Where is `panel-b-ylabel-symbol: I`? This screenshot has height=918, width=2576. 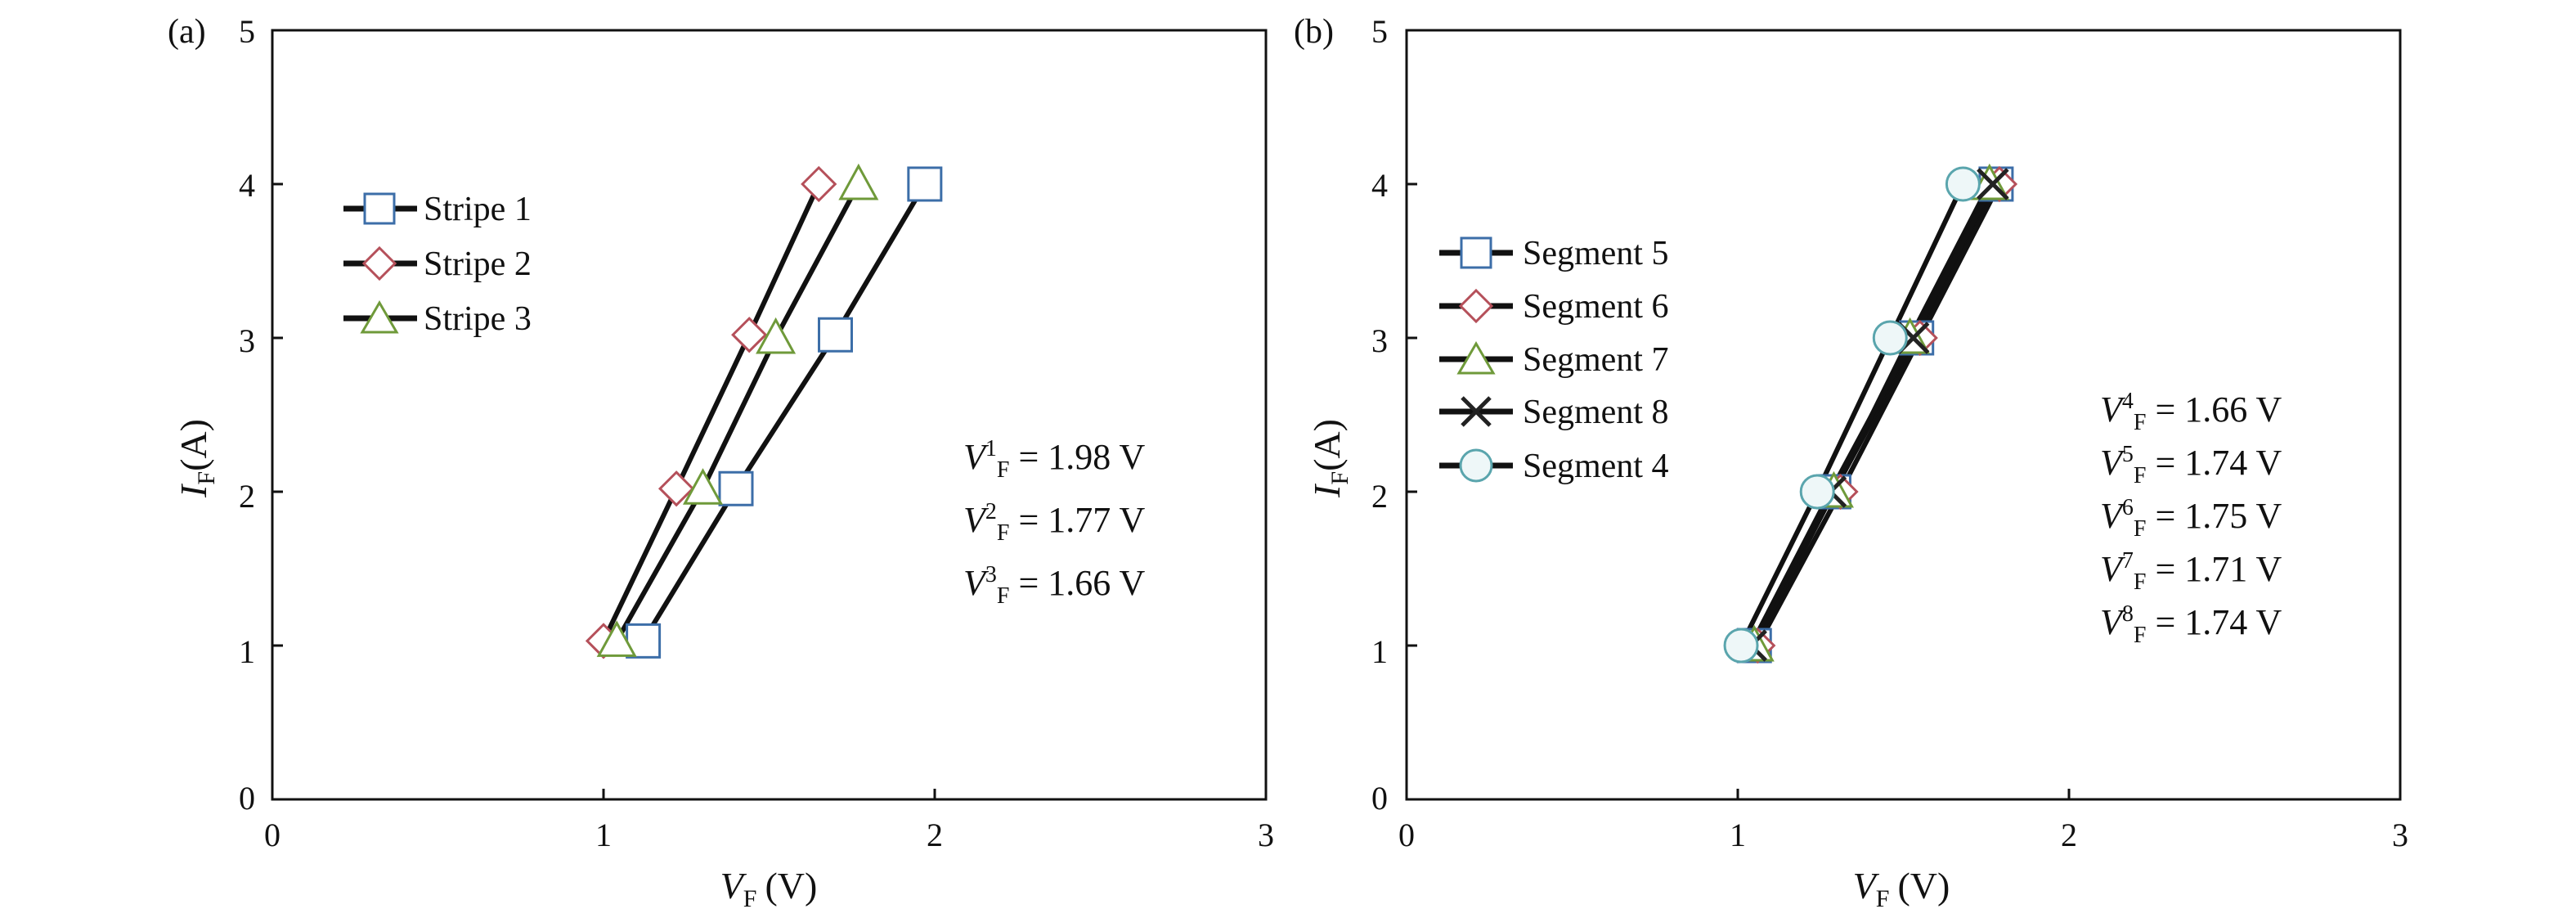
panel-b-ylabel-symbol: I is located at coordinates (1327, 491).